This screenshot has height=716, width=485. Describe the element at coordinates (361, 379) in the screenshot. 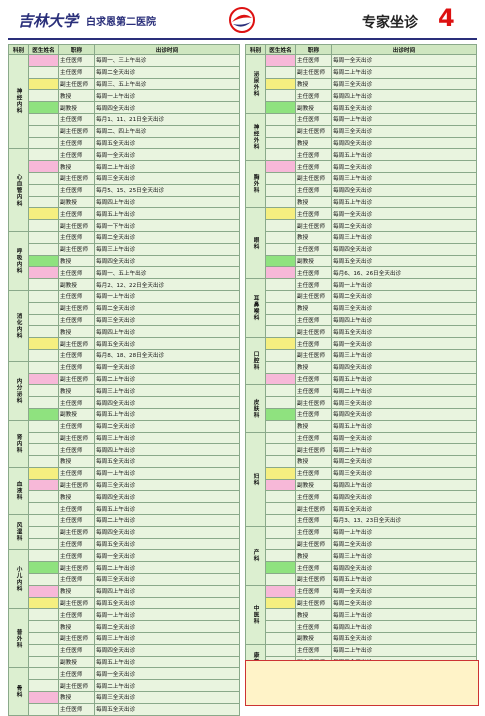

I see `schedule-row: 主任医师 每周五上午出诊` at that location.